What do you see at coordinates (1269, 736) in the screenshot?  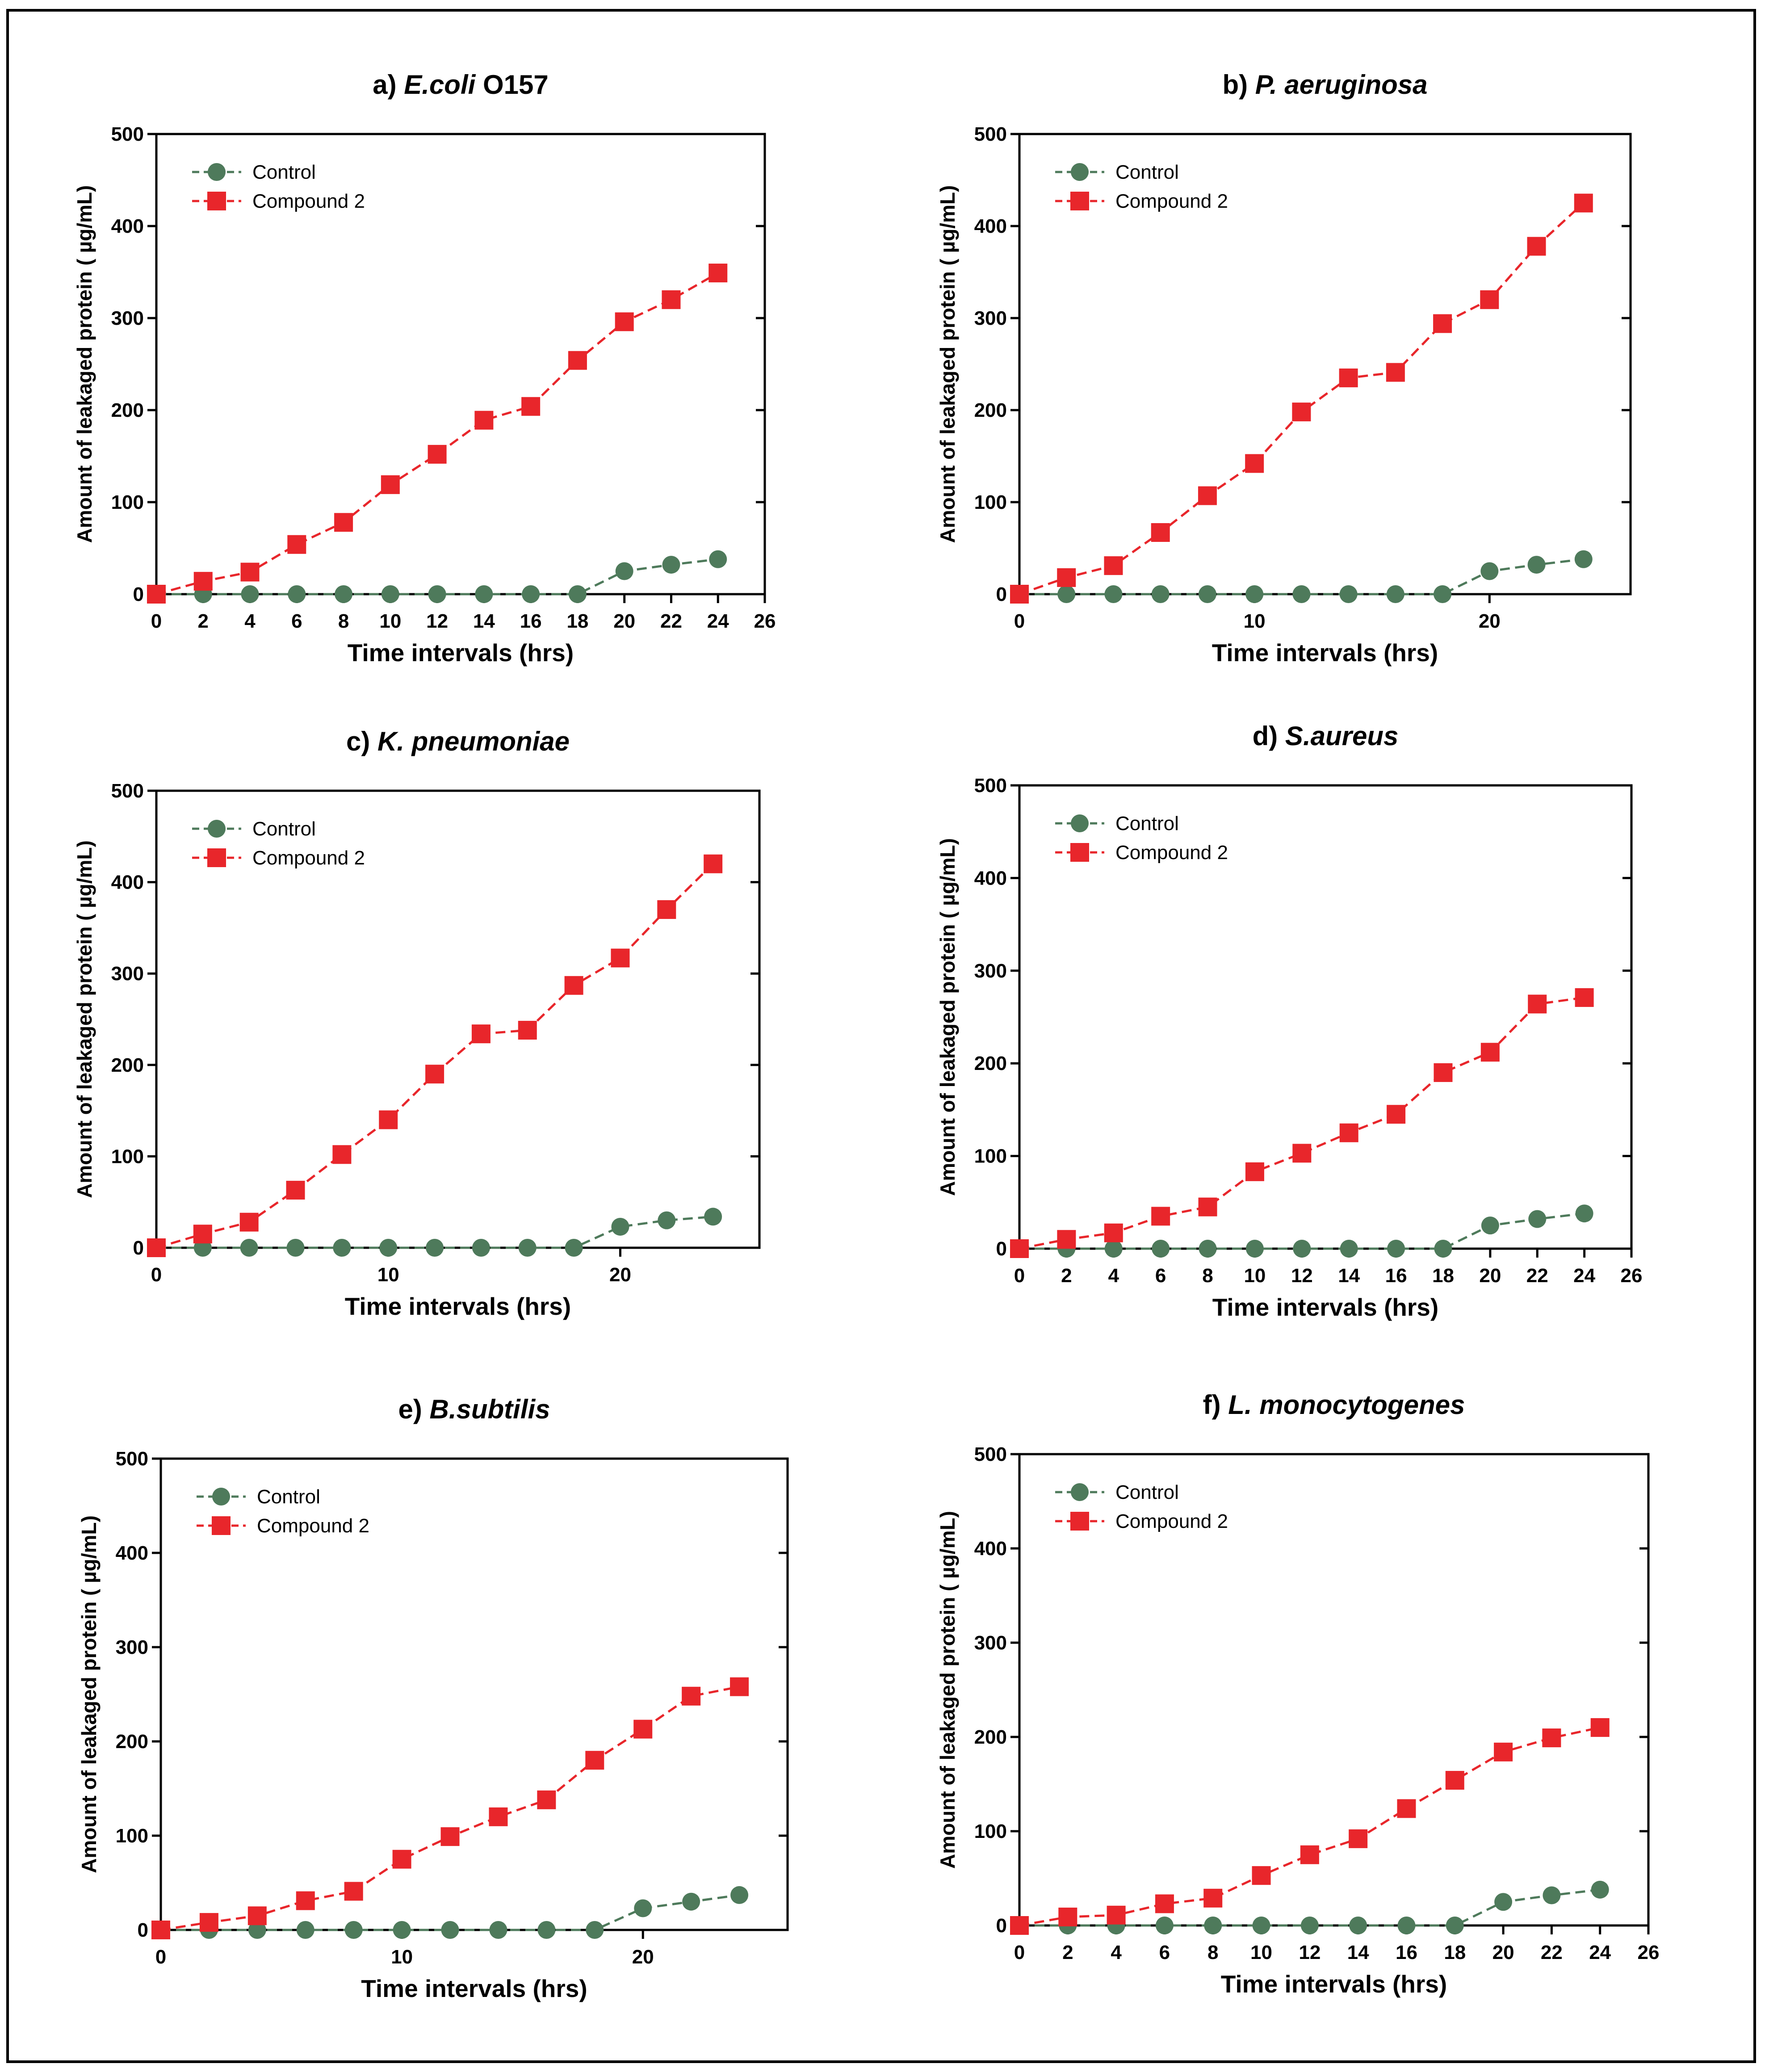 I see `chart-title-prefix: d)` at bounding box center [1269, 736].